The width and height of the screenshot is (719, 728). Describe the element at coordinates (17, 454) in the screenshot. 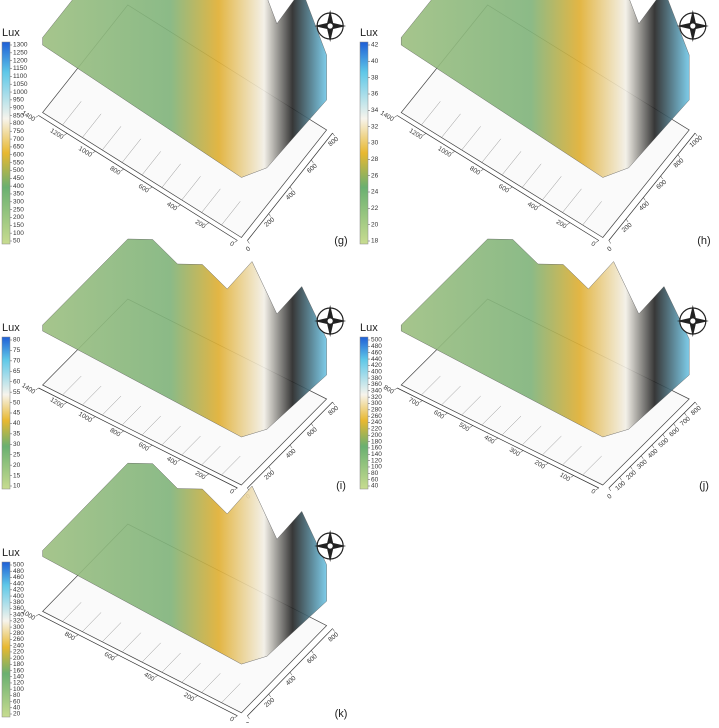

I see `colorbar-tick-label: 25` at that location.